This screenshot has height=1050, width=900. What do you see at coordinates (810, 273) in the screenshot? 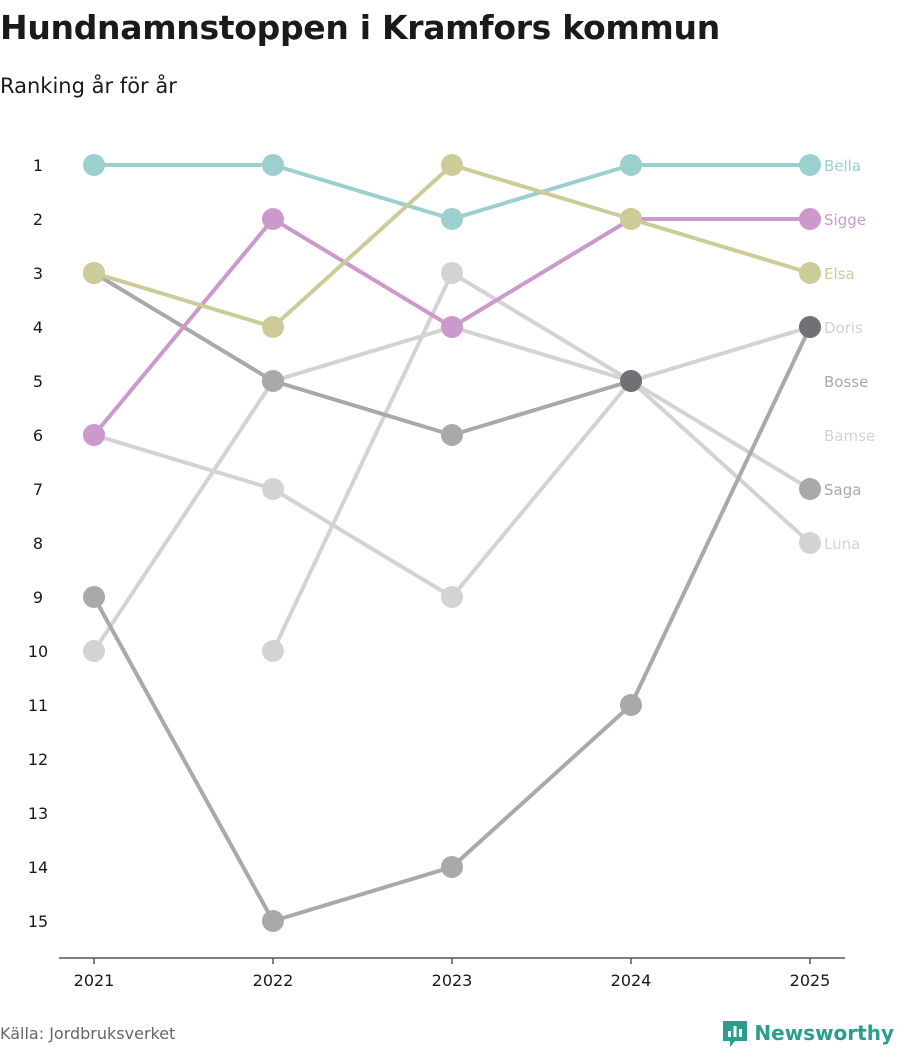
I see `point-elsa-2025` at bounding box center [810, 273].